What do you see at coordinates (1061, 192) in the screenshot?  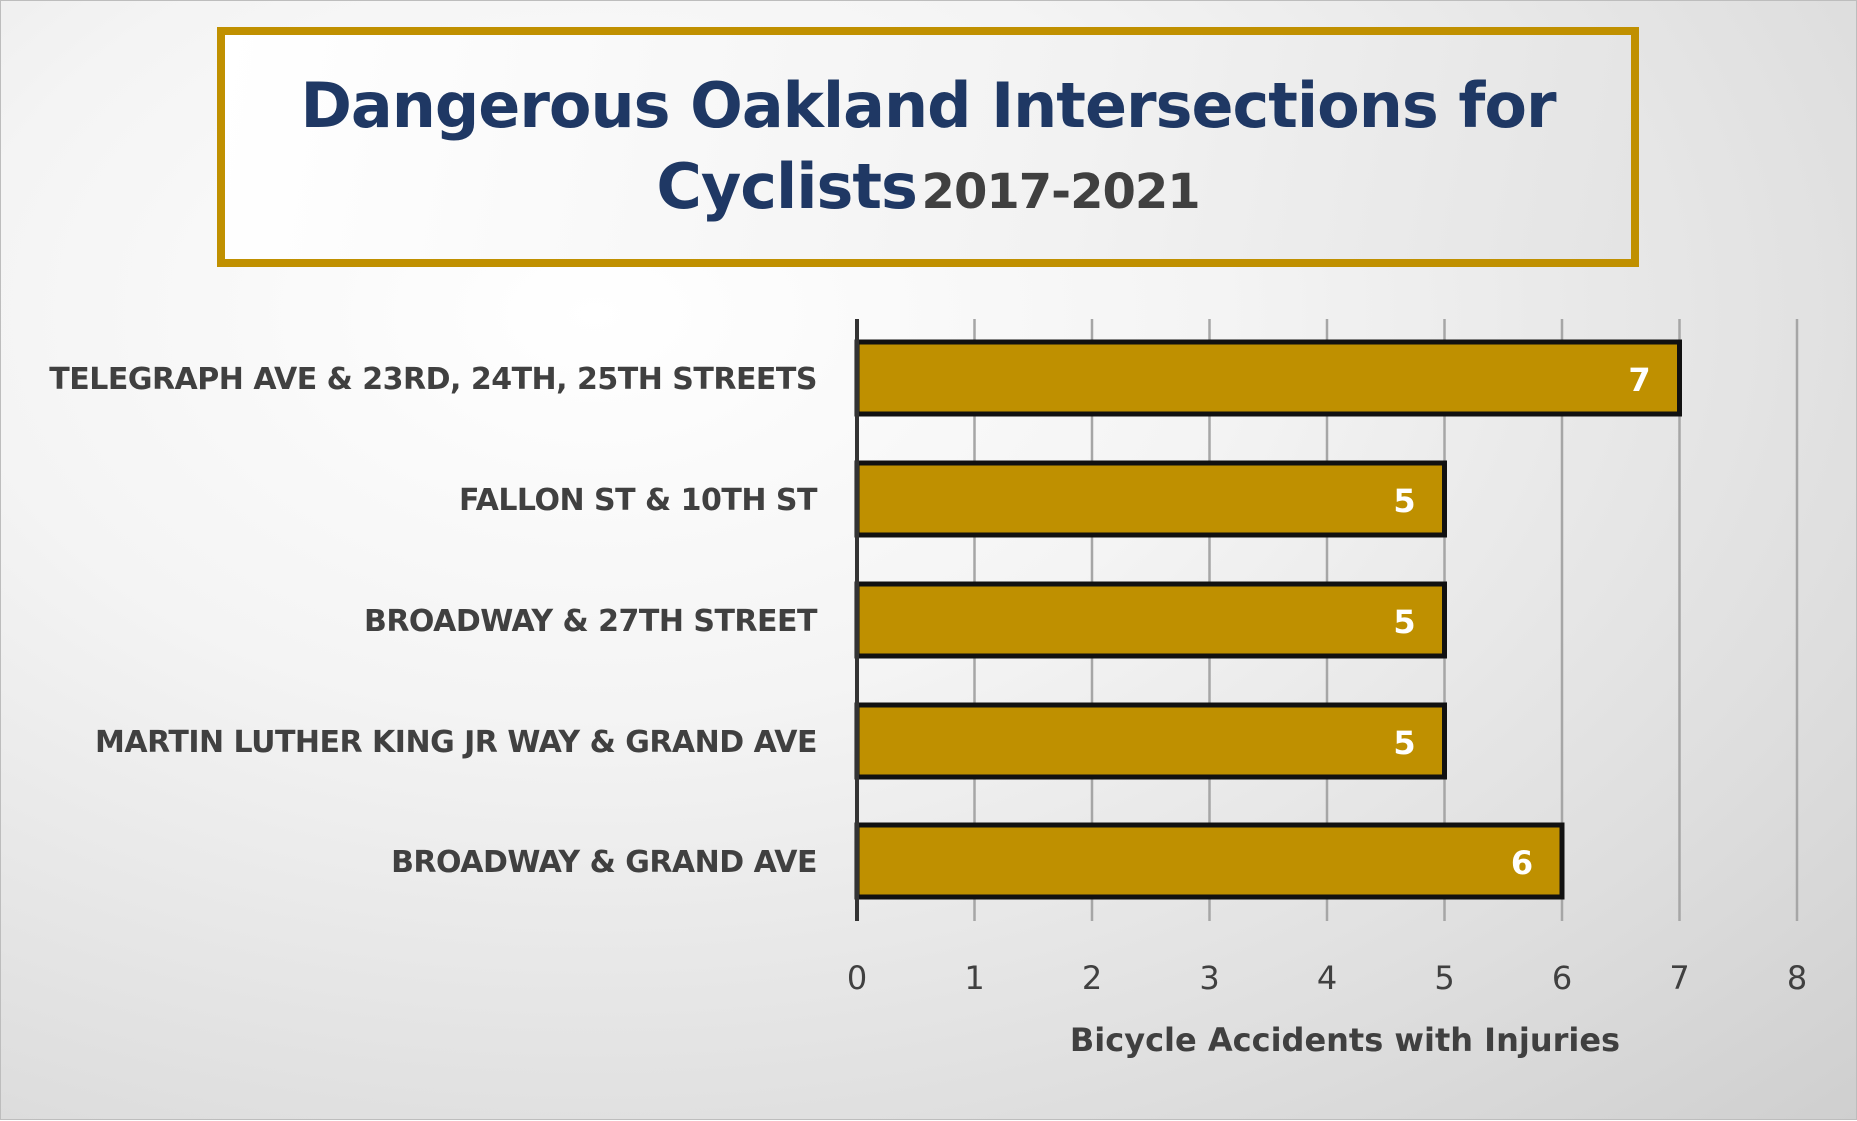 I see `chart-title-sub: 2017-2021` at bounding box center [1061, 192].